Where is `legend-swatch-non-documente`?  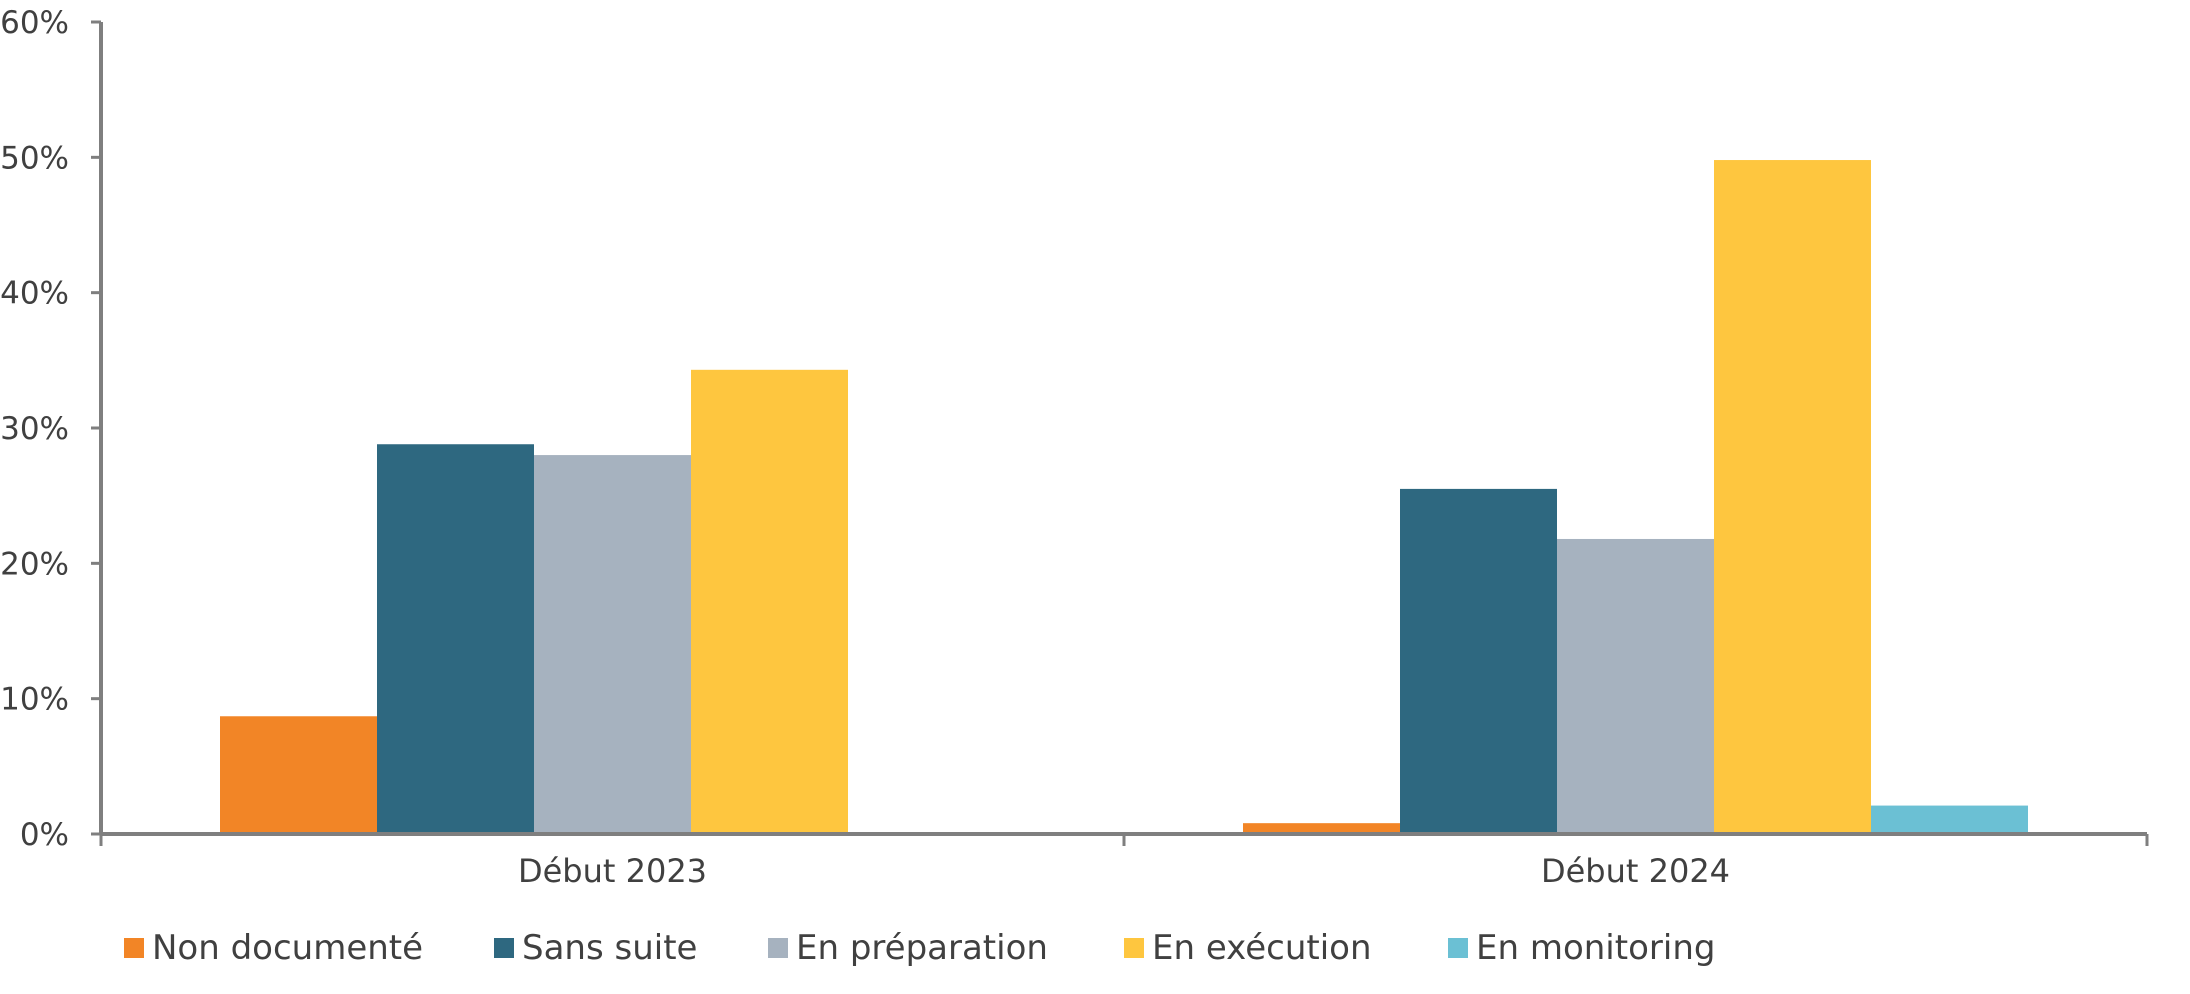 legend-swatch-non-documente is located at coordinates (134, 948).